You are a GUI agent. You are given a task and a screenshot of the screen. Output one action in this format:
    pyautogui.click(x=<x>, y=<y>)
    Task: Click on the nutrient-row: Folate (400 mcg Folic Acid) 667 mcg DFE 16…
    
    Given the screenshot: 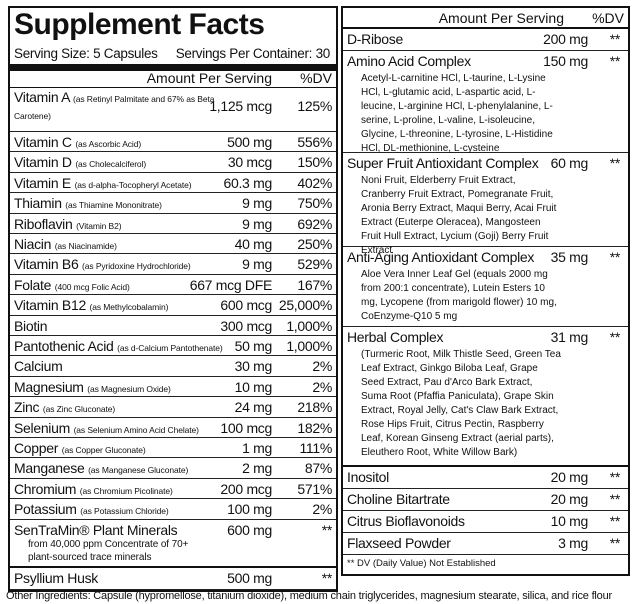 What is the action you would take?
    pyautogui.click(x=173, y=285)
    